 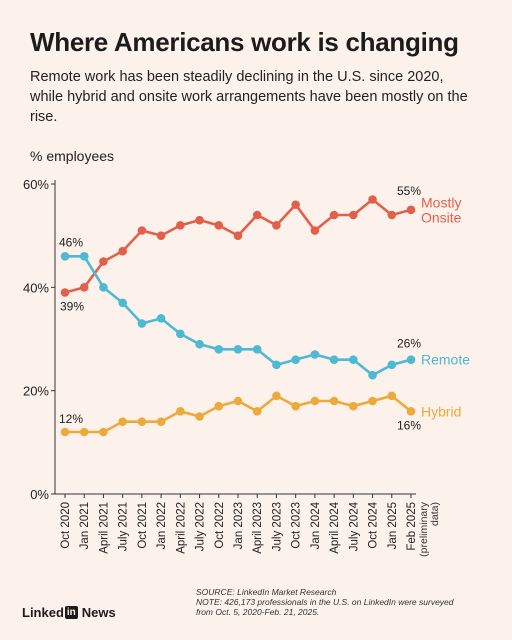 What do you see at coordinates (72, 307) in the screenshot?
I see `series-start-label: 39%` at bounding box center [72, 307].